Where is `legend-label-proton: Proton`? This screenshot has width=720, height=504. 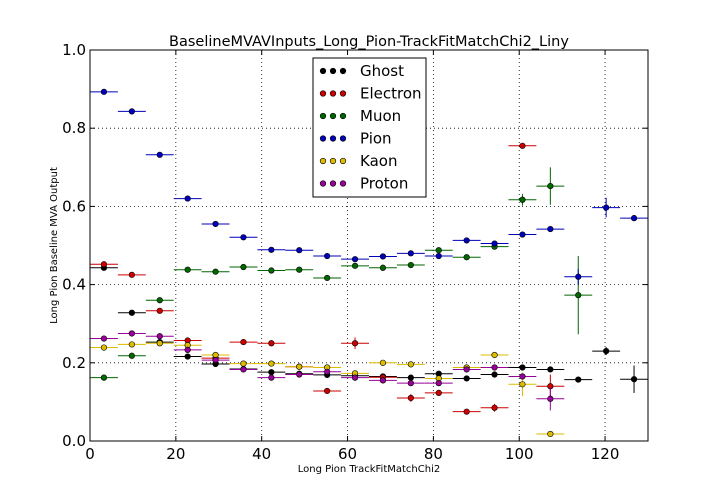 legend-label-proton: Proton is located at coordinates (384, 184).